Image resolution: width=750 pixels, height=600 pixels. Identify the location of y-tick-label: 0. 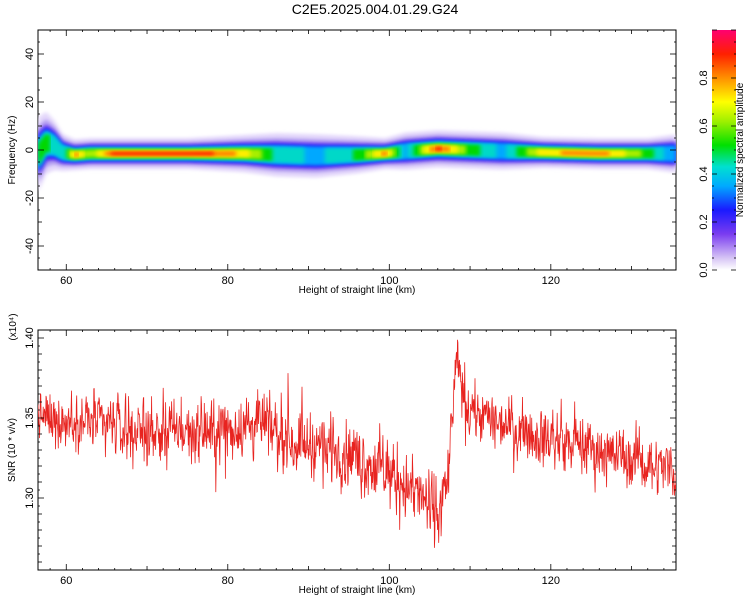
(30, 150).